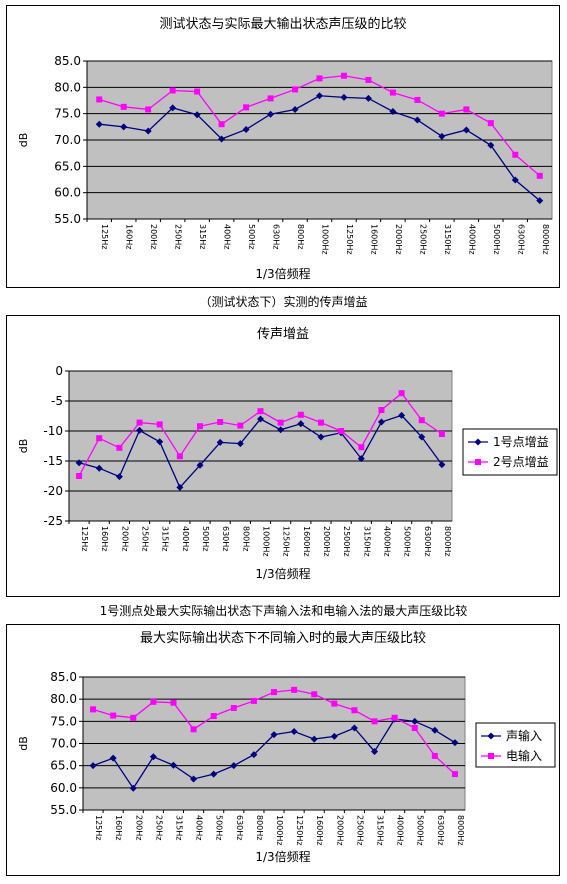 The width and height of the screenshot is (567, 884). What do you see at coordinates (129, 236) in the screenshot?
I see `x-tick-label: 160Hz` at bounding box center [129, 236].